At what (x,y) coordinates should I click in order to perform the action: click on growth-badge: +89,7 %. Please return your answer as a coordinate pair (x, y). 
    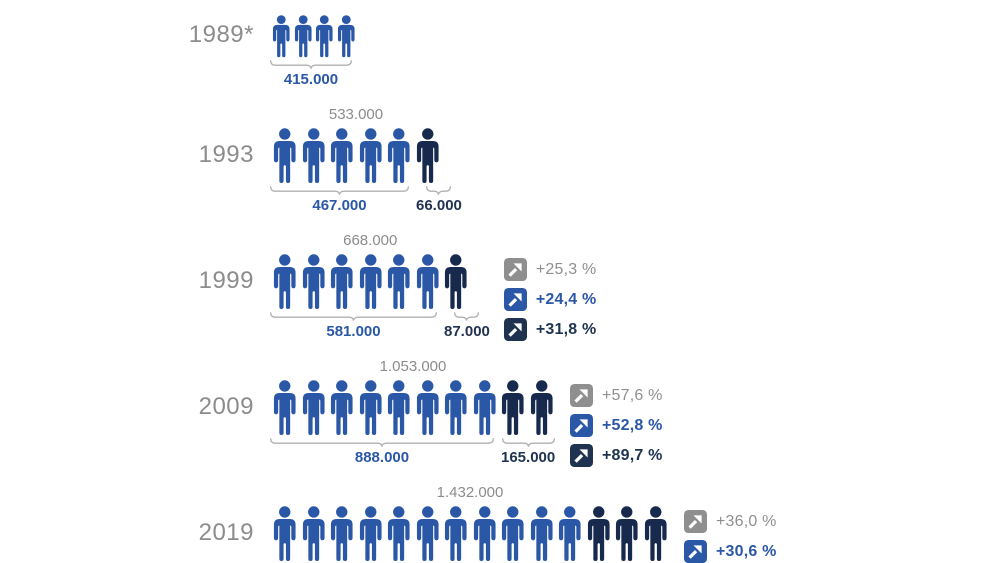
    Looking at the image, I should click on (616, 455).